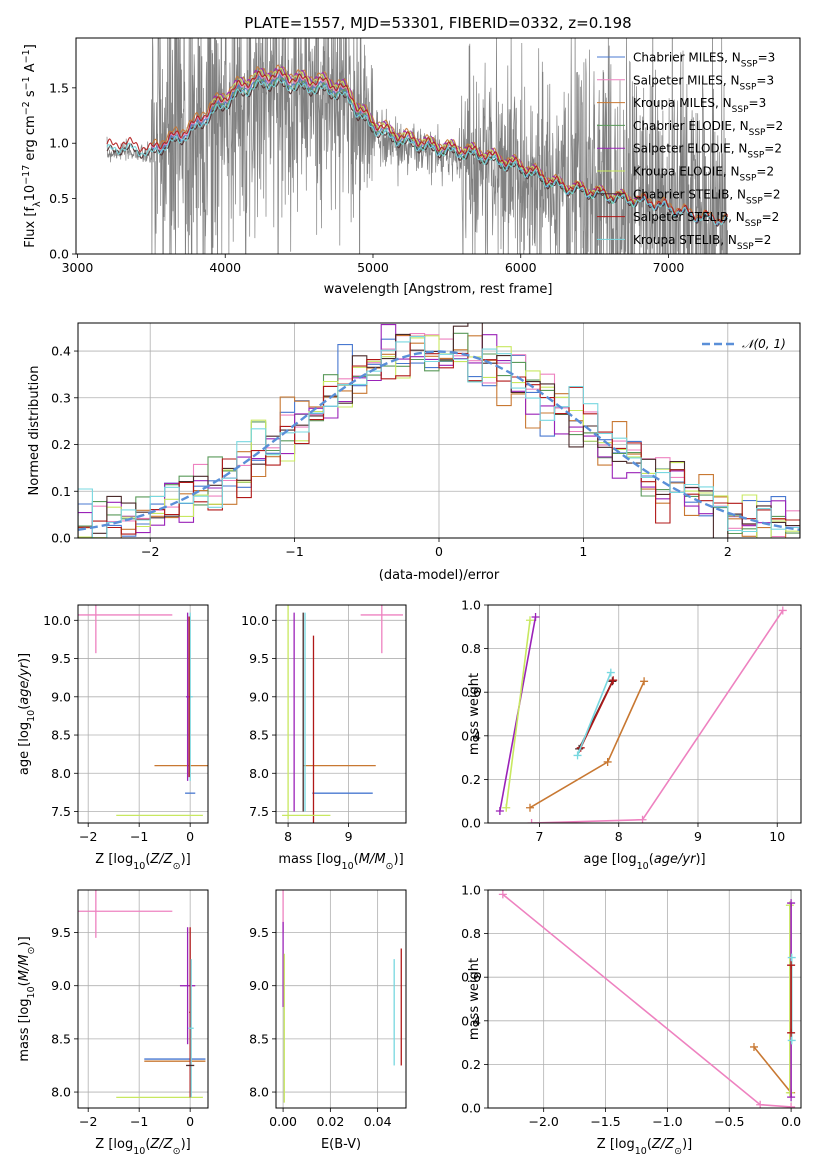 This screenshot has height=1170, width=819. I want to click on y-tick-label: 10.0, so click(255, 620).